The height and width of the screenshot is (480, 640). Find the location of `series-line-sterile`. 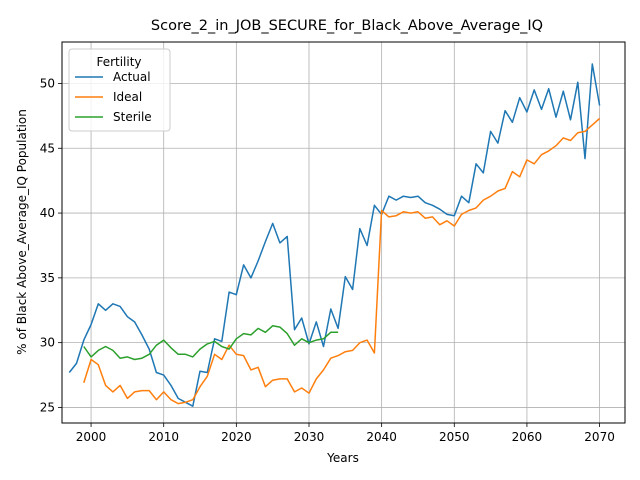

series-line-sterile is located at coordinates (211, 343).